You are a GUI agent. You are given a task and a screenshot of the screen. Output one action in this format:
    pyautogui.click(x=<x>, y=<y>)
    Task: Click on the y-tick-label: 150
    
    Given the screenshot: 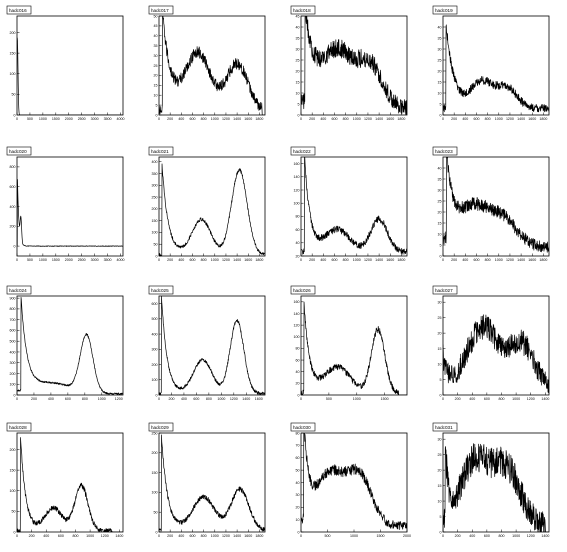 What is the action you would take?
    pyautogui.click(x=13, y=470)
    